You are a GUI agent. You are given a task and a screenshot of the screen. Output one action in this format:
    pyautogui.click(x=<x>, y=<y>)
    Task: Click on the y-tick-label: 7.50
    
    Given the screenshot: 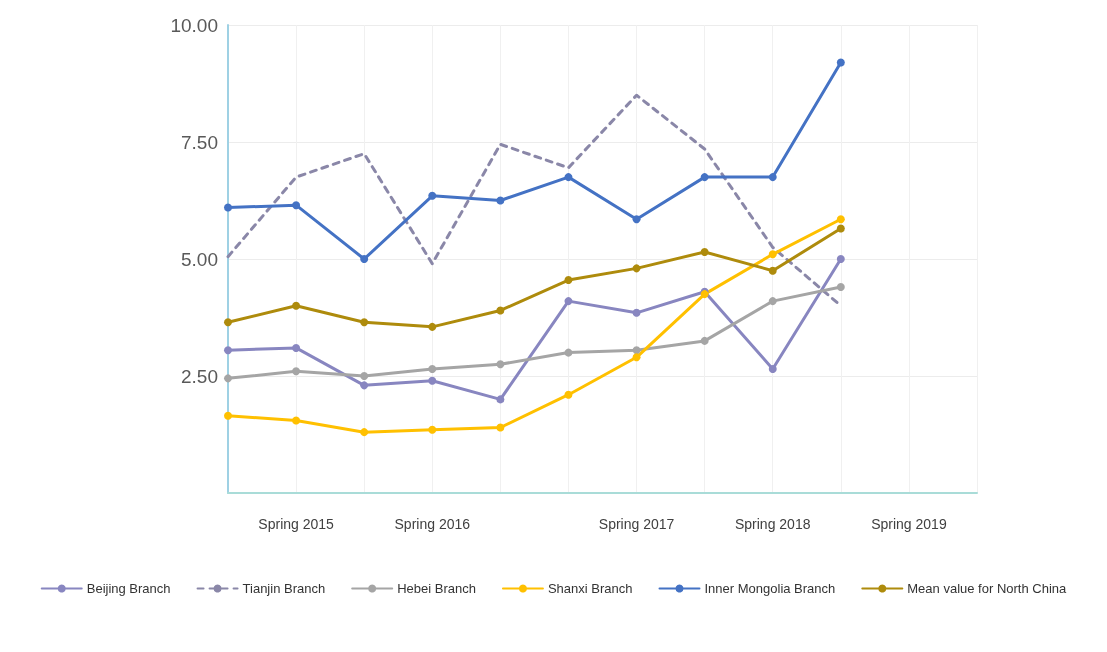 What is the action you would take?
    pyautogui.click(x=199, y=142)
    